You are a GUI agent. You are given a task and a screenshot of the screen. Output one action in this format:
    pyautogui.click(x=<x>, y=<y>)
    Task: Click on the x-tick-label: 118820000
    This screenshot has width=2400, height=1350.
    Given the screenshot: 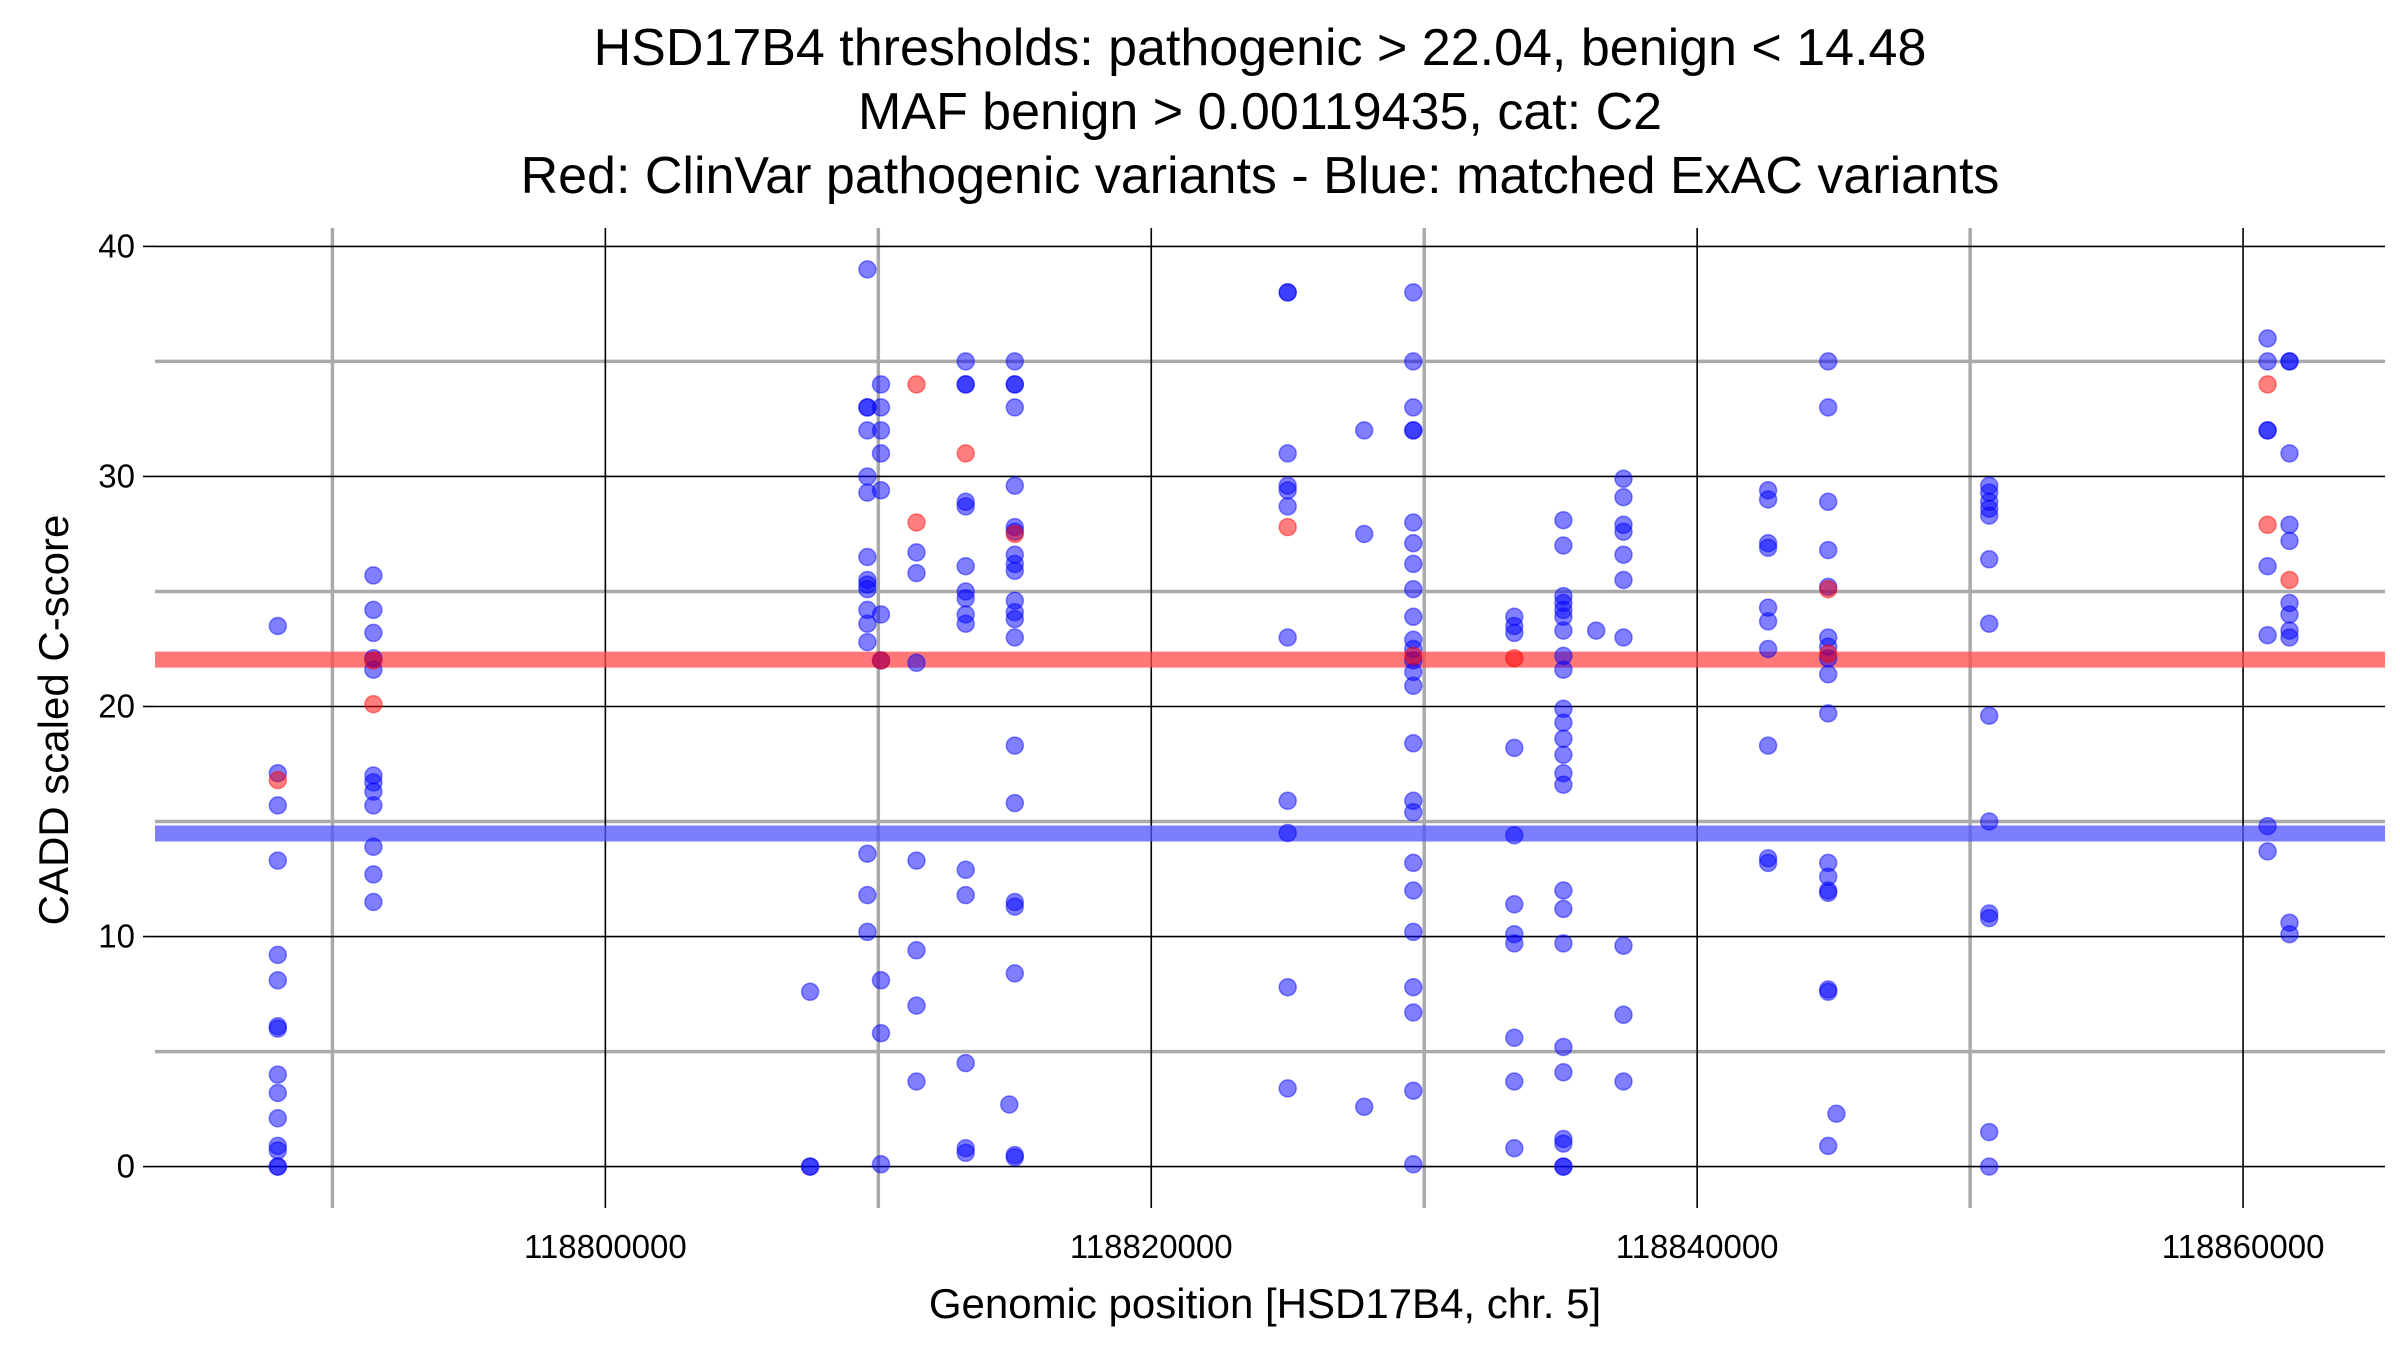 What is the action you would take?
    pyautogui.click(x=1151, y=1246)
    